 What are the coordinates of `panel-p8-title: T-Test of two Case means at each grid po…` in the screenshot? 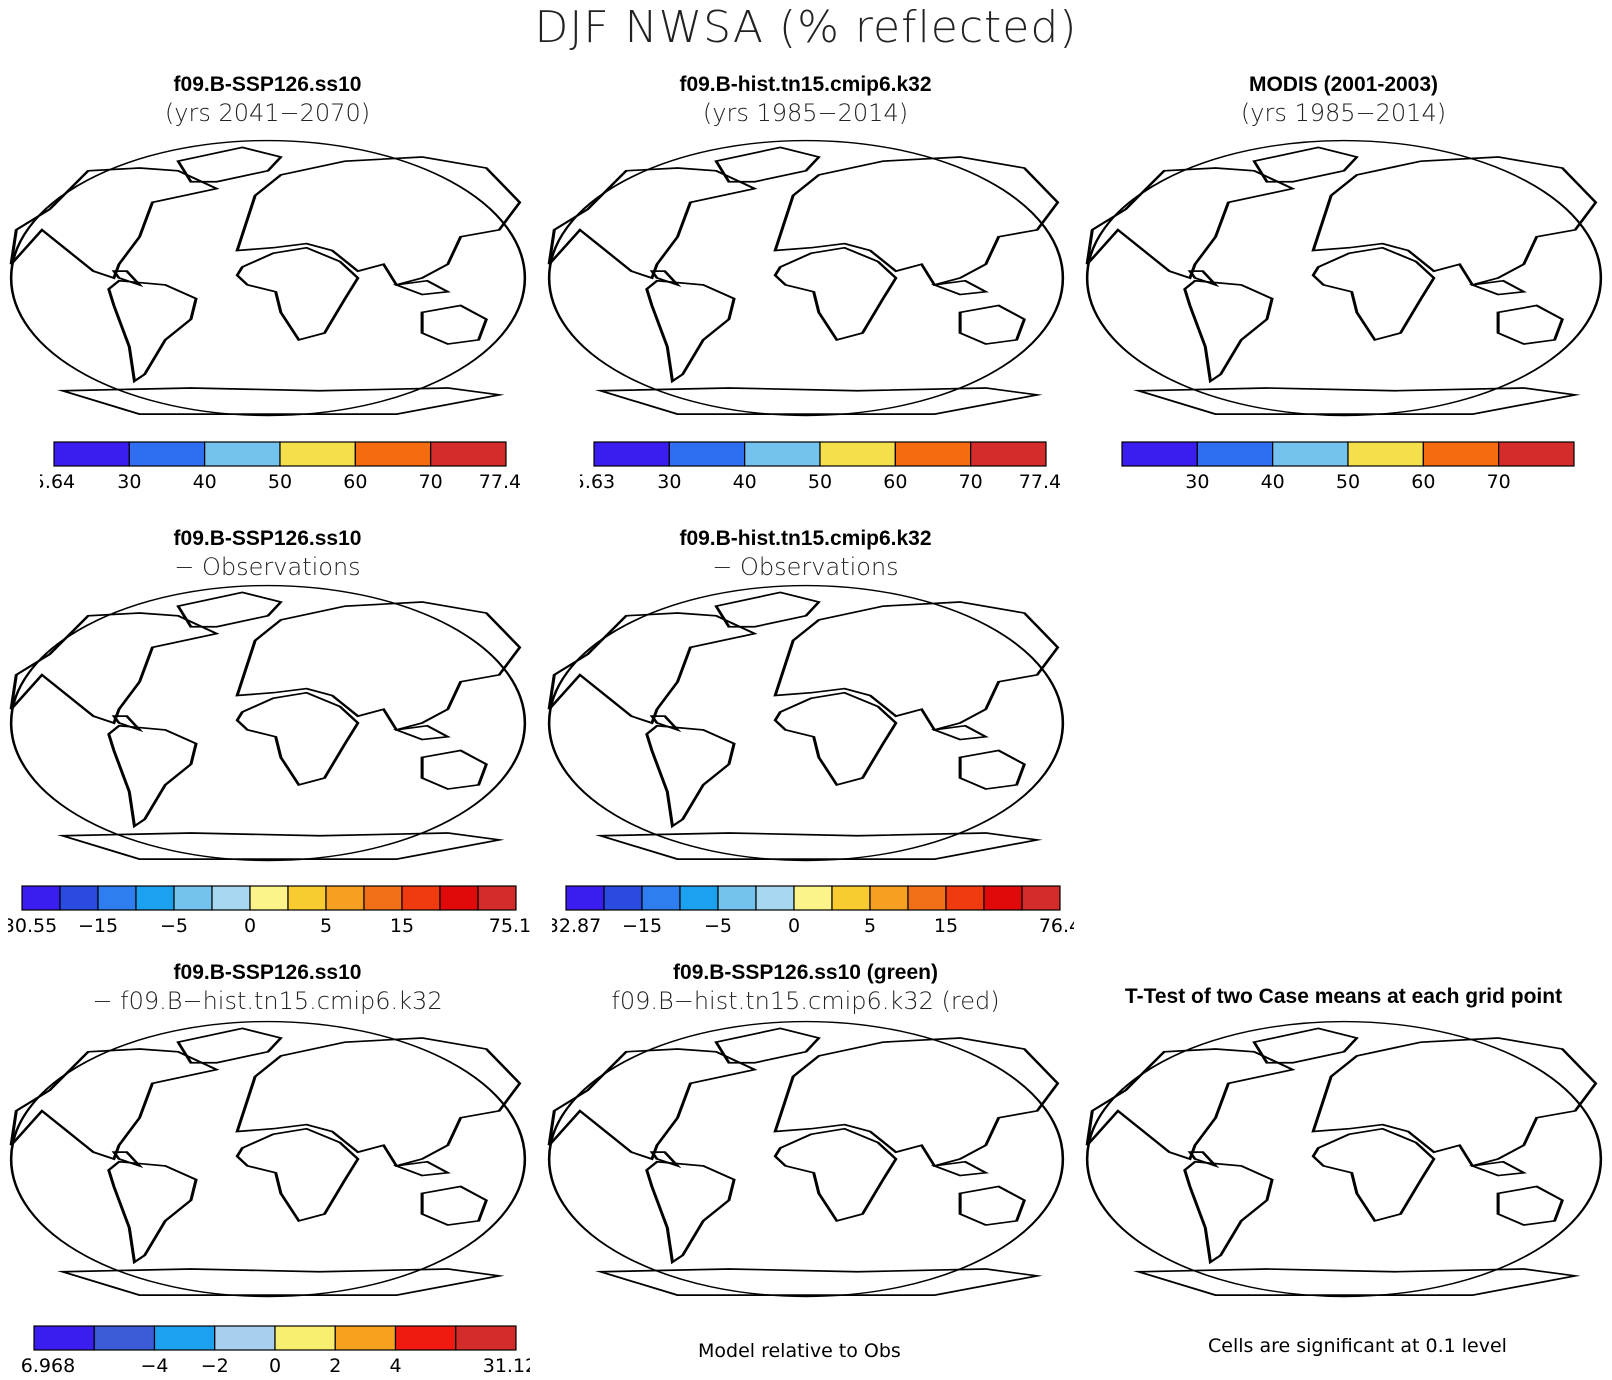 It's located at (1343, 996).